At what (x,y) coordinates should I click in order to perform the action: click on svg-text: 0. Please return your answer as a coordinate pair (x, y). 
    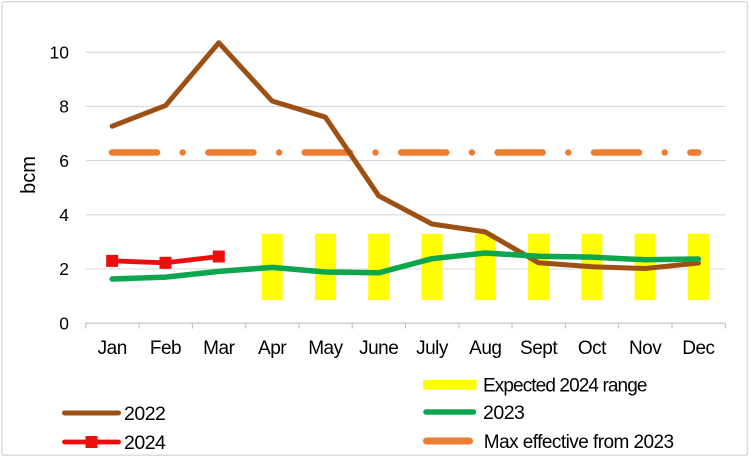
    Looking at the image, I should click on (64, 323).